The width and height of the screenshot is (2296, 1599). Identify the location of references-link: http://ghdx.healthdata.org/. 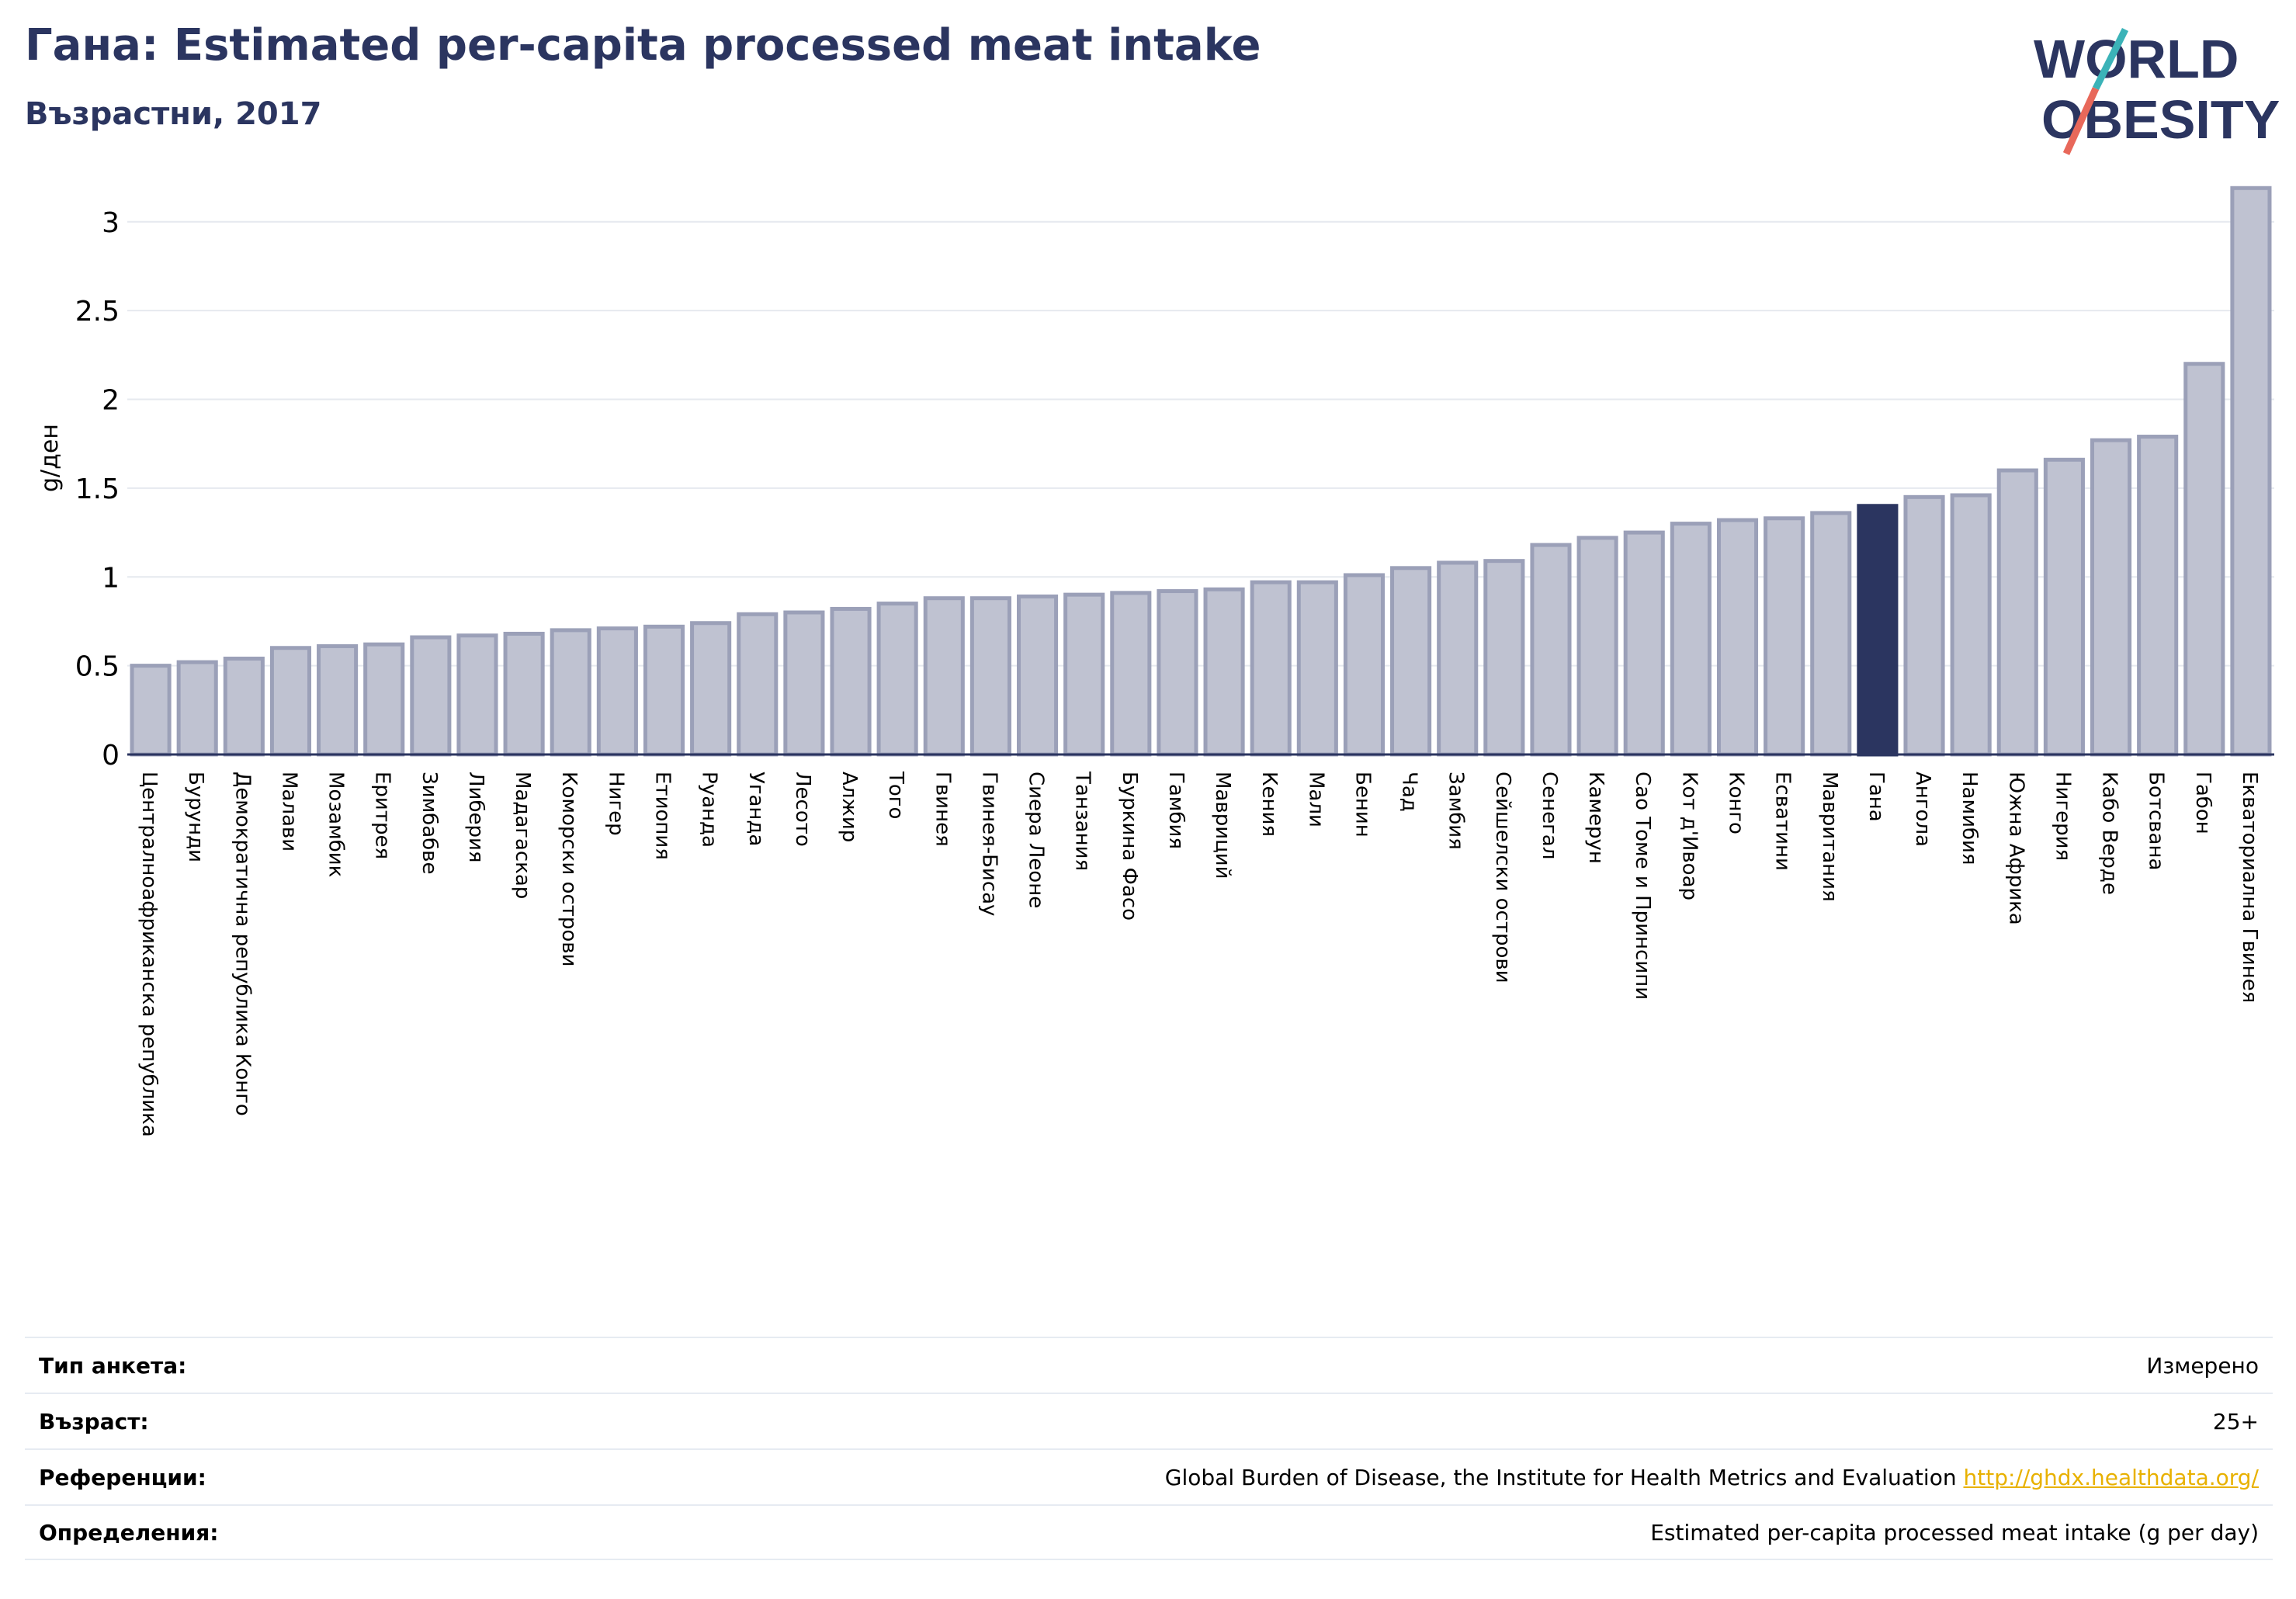
(2111, 1477).